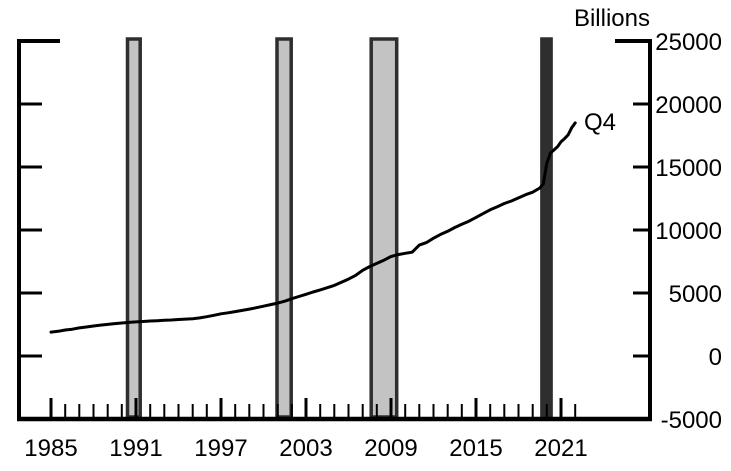 The width and height of the screenshot is (731, 471). What do you see at coordinates (688, 42) in the screenshot?
I see `y-tick-label: 25000` at bounding box center [688, 42].